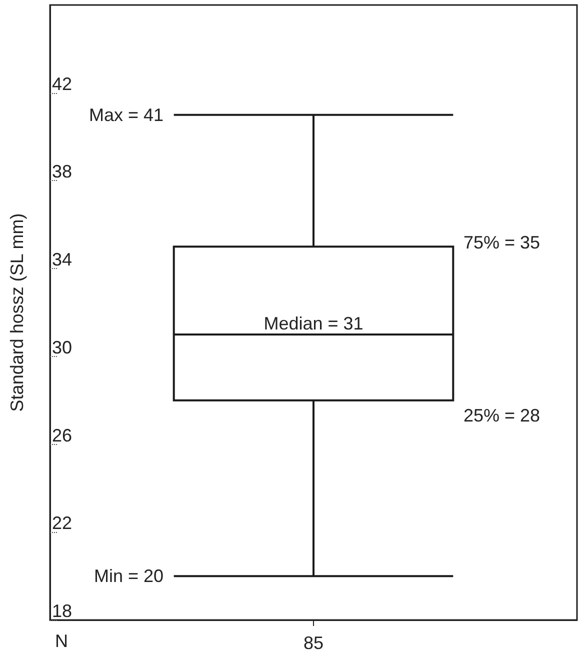  What do you see at coordinates (126, 114) in the screenshot?
I see `annotation: Max = 41` at bounding box center [126, 114].